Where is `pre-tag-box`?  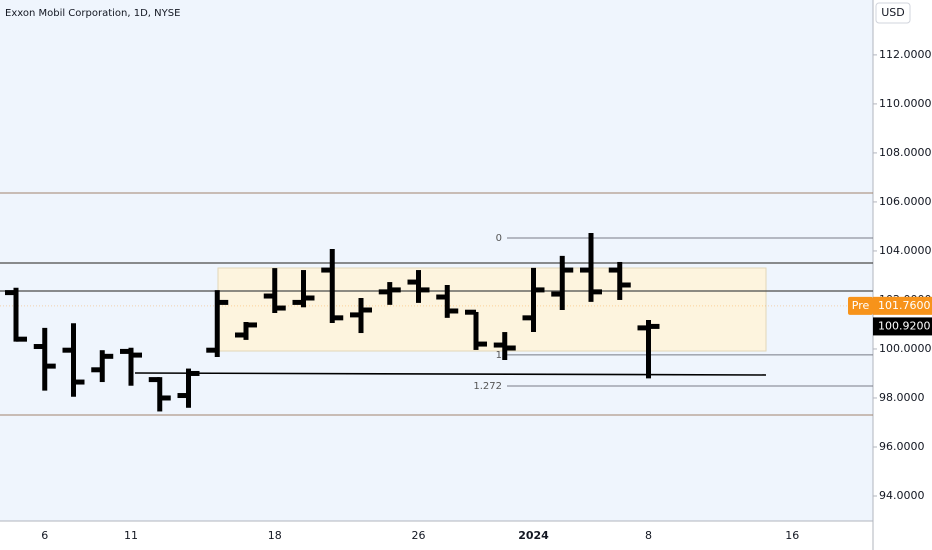 pre-tag-box is located at coordinates (860, 305).